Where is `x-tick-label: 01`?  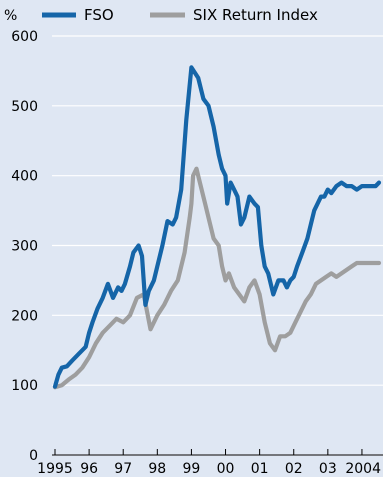 x-tick-label: 01 is located at coordinates (260, 469).